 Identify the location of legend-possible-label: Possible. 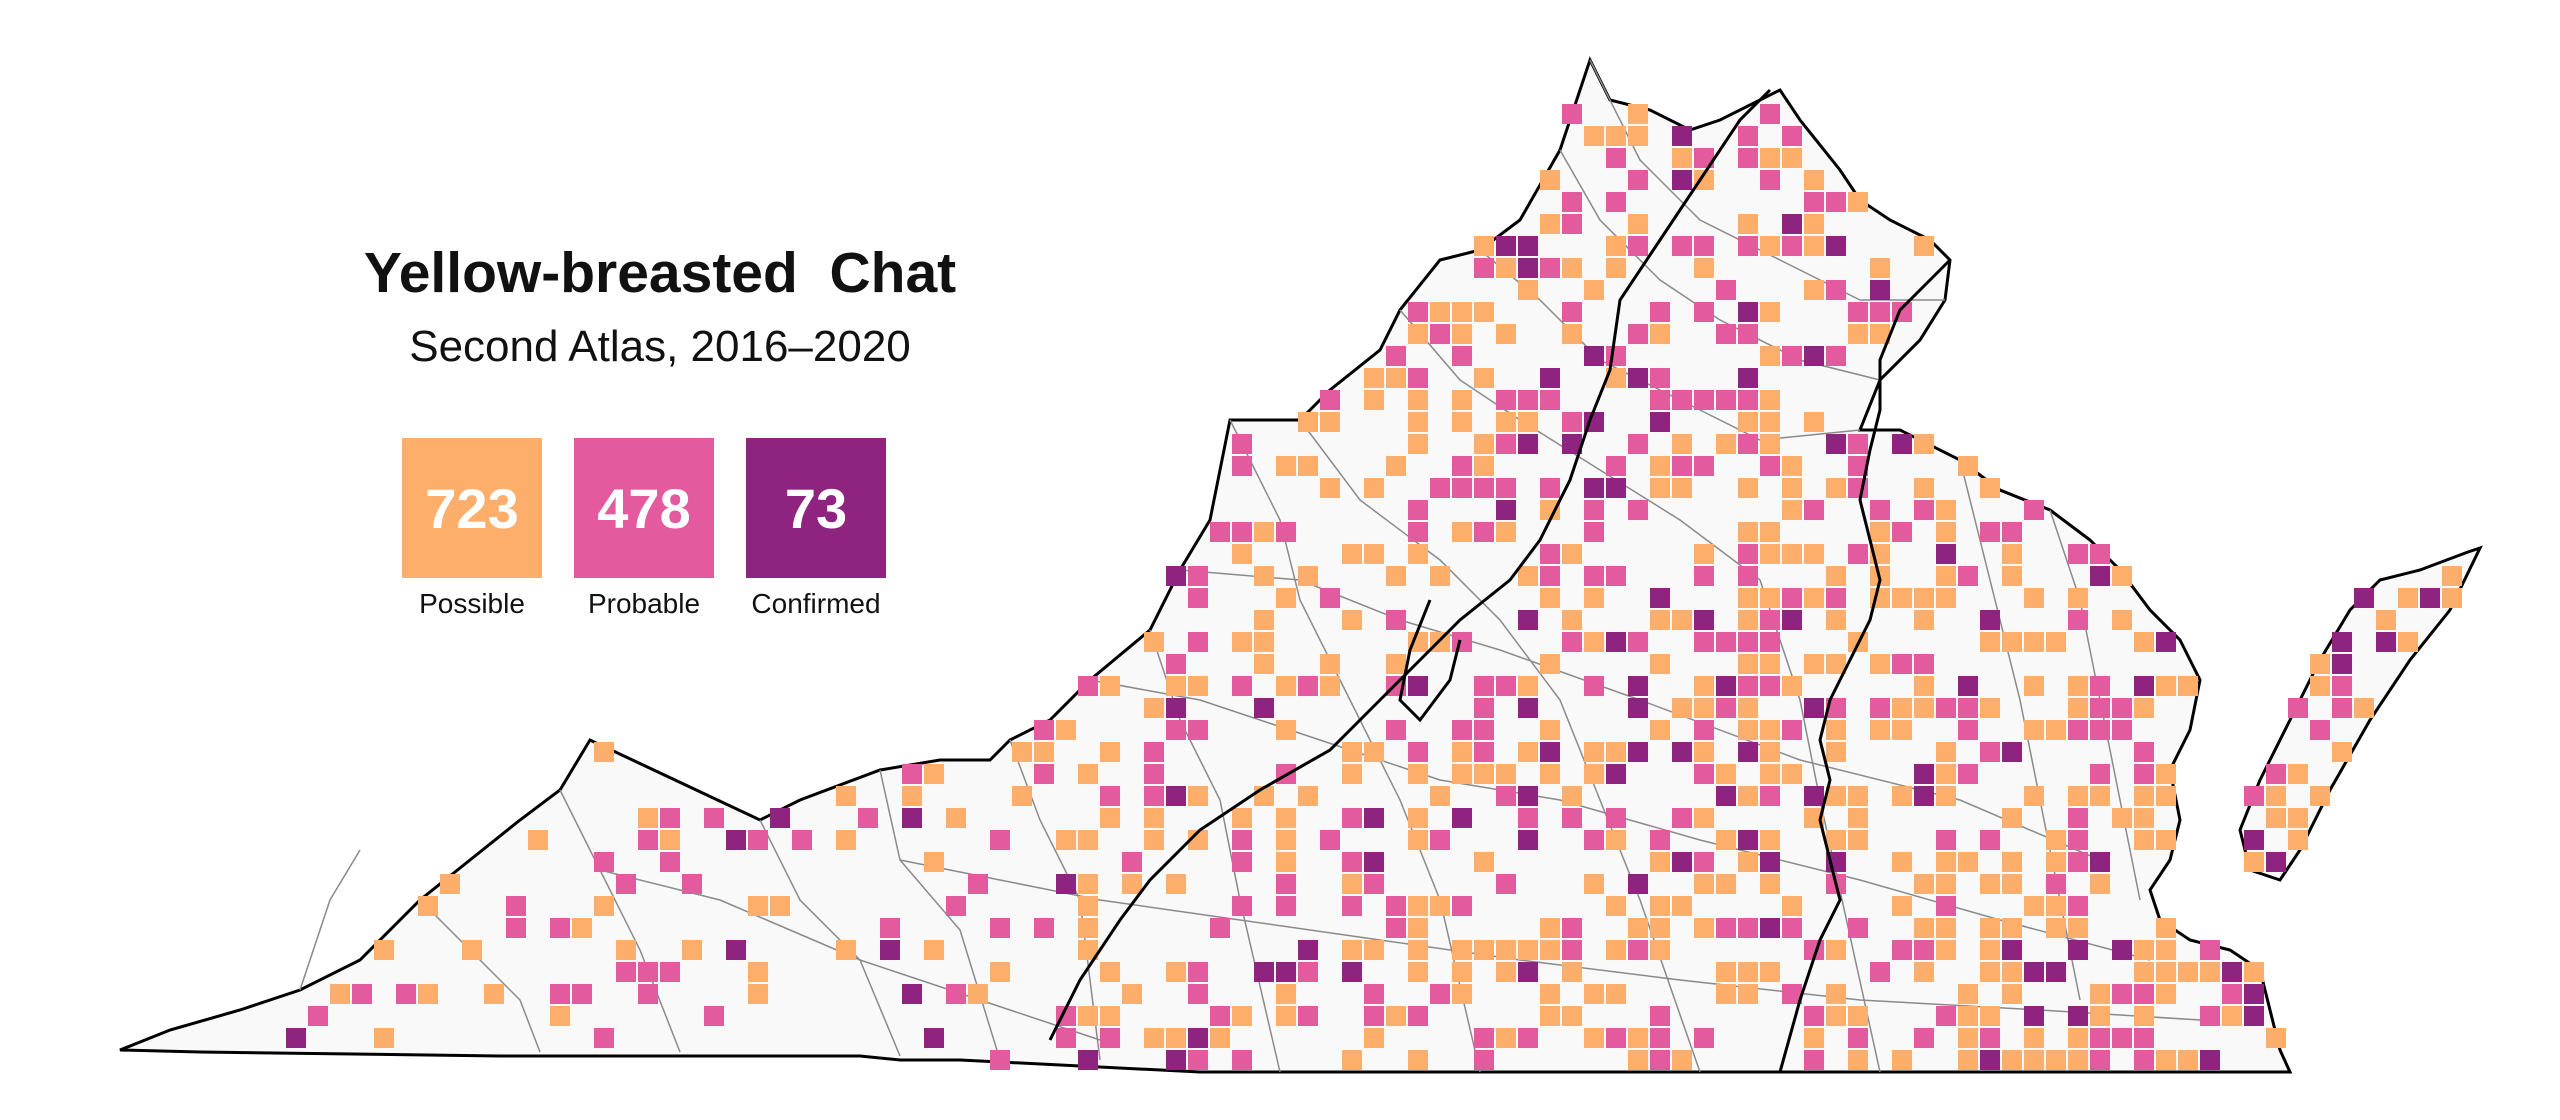
(472, 603).